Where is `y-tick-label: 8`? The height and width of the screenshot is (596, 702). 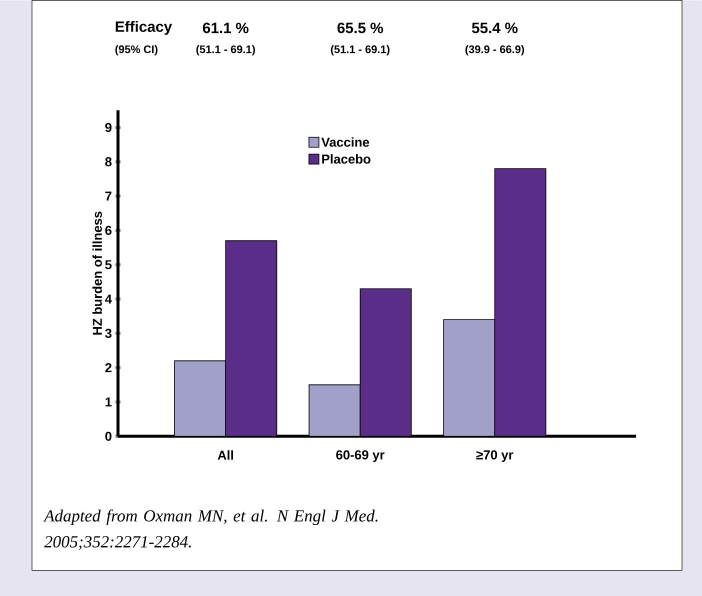 y-tick-label: 8 is located at coordinates (108, 161).